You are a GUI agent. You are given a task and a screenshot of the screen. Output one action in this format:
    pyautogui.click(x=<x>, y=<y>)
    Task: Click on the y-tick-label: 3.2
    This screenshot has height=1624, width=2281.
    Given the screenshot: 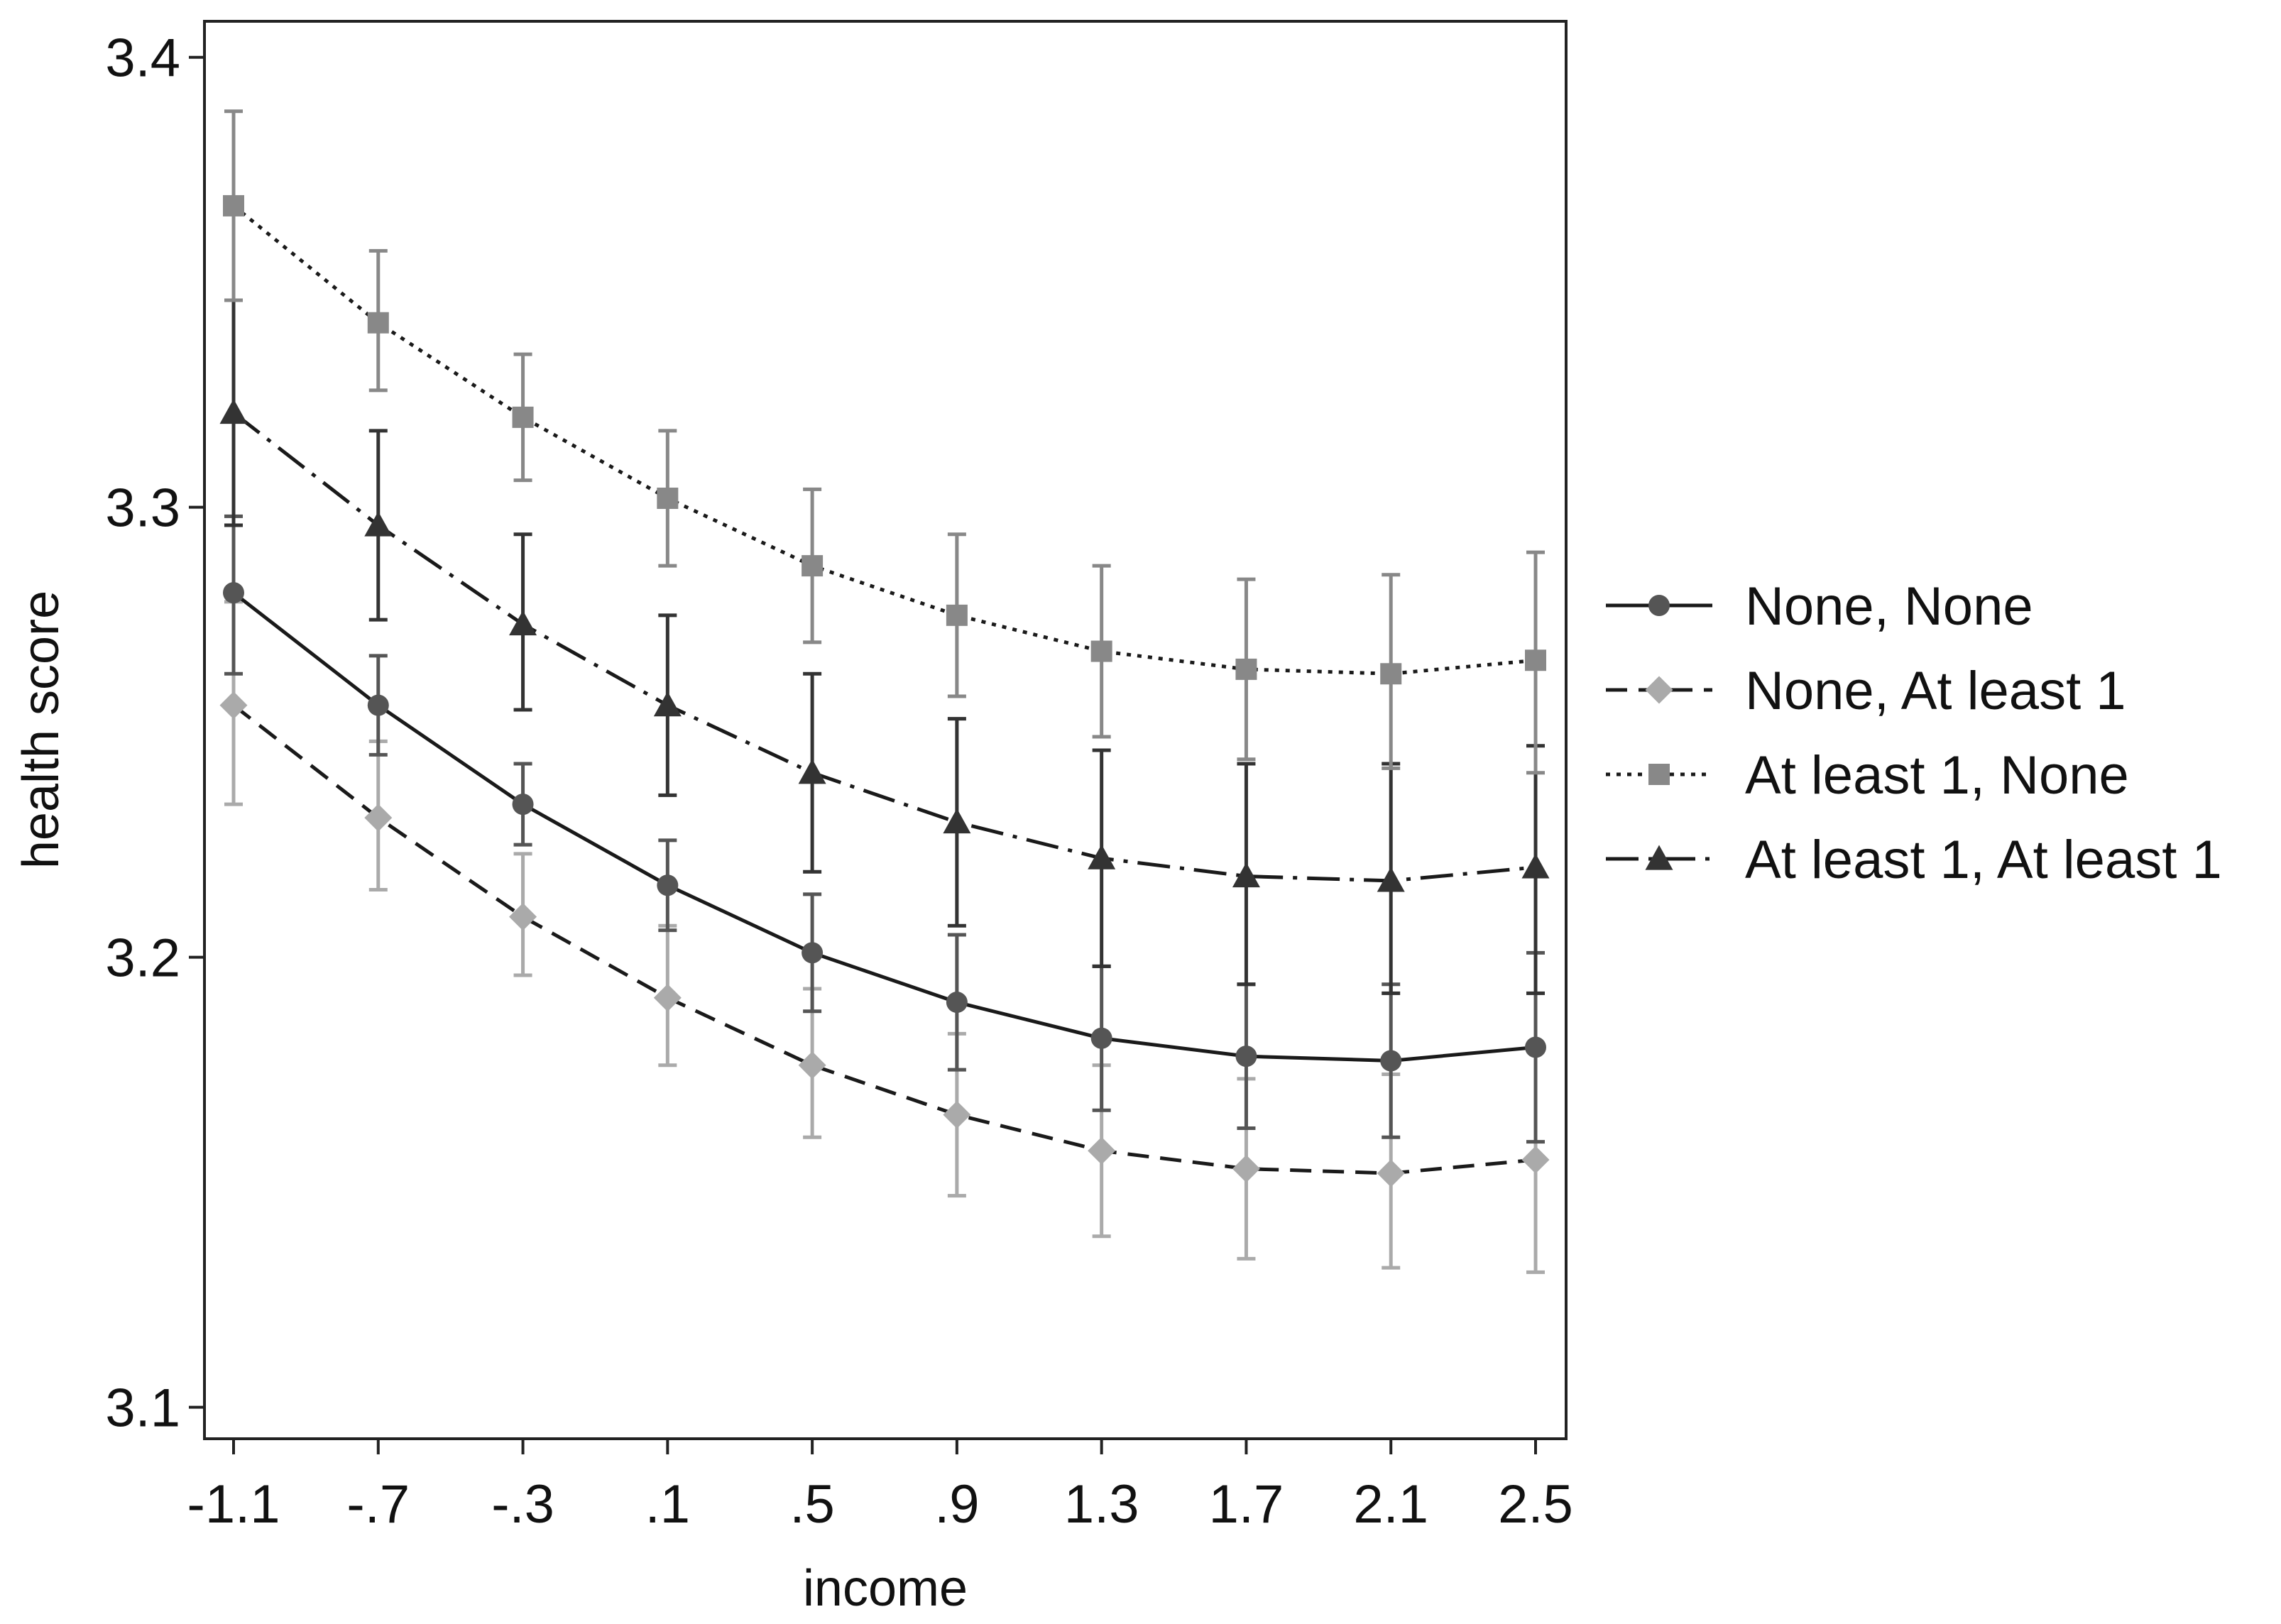 What is the action you would take?
    pyautogui.click(x=142, y=958)
    